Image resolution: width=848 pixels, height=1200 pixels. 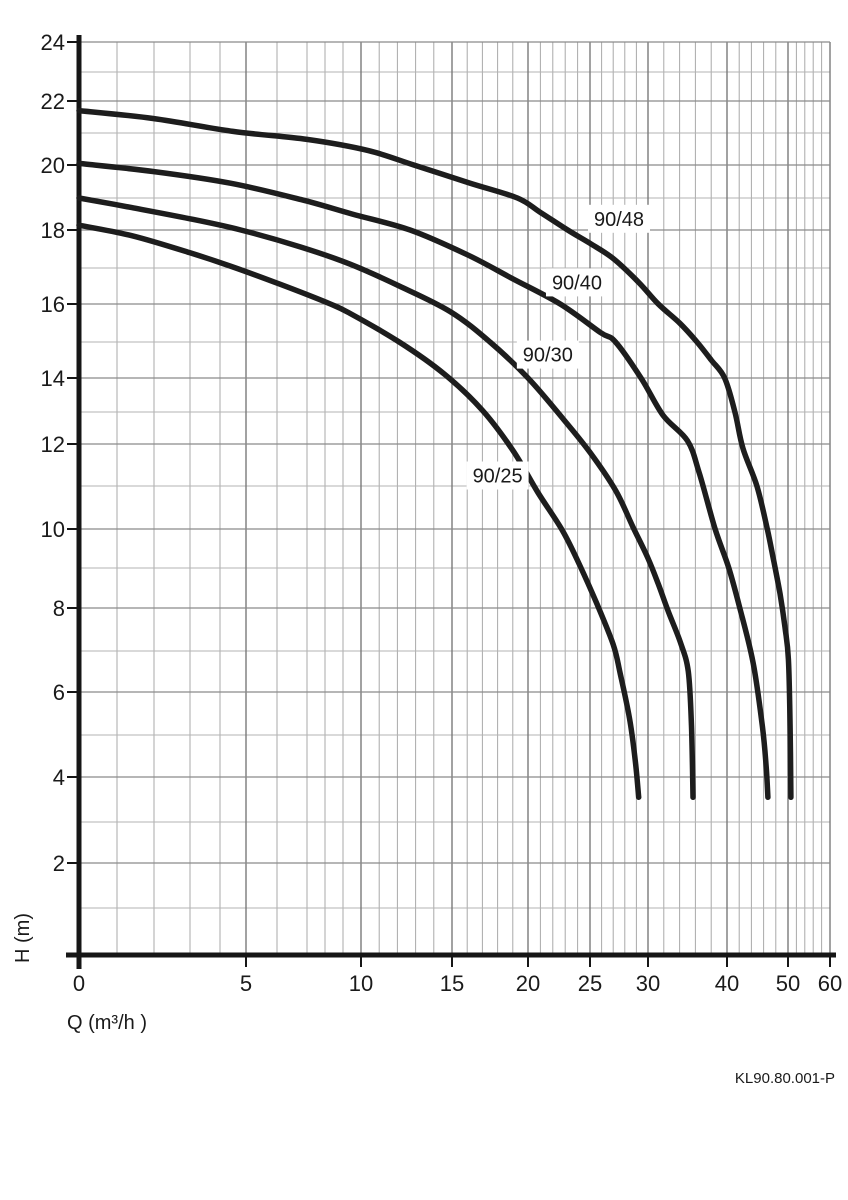 What do you see at coordinates (528, 983) in the screenshot?
I see `x-tick-label-20: 20` at bounding box center [528, 983].